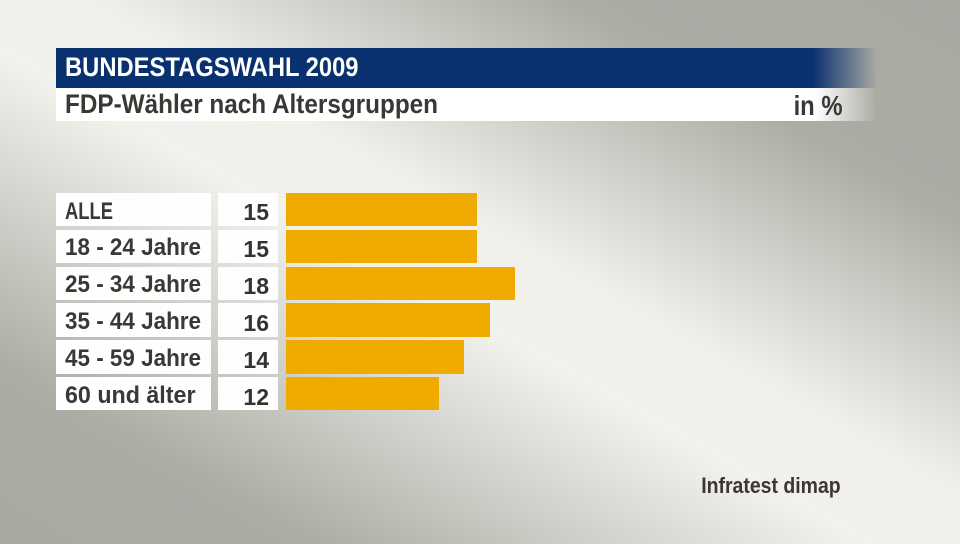 The width and height of the screenshot is (960, 544). I want to click on value-label: 12, so click(256, 396).